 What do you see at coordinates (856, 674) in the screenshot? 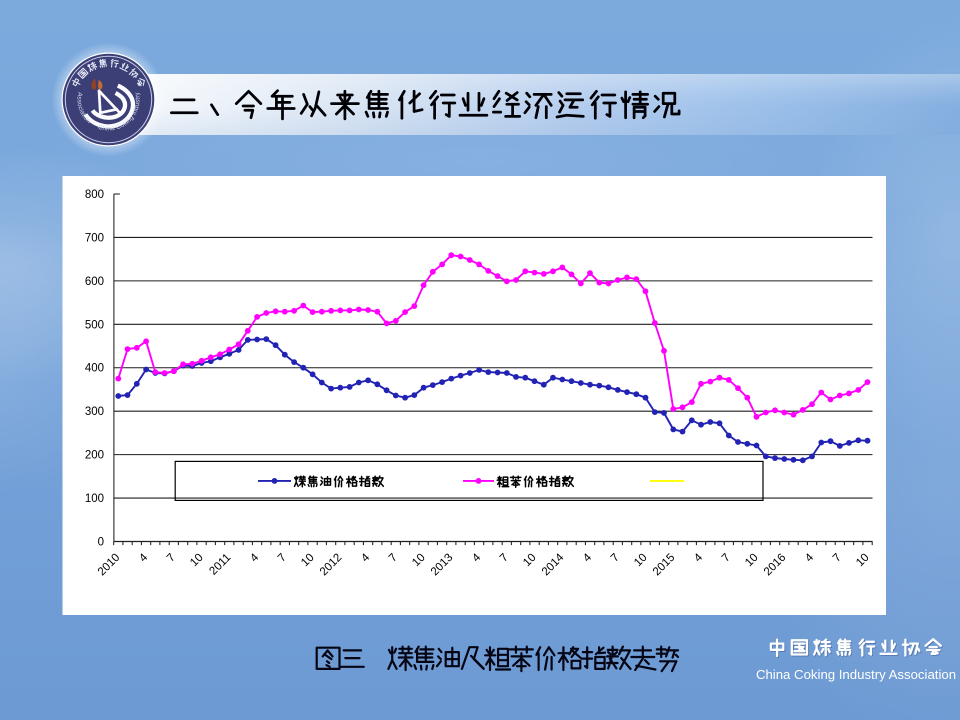
I see `svg-text:China Coking Industry Associat: China Coking Industry Association` at bounding box center [856, 674].